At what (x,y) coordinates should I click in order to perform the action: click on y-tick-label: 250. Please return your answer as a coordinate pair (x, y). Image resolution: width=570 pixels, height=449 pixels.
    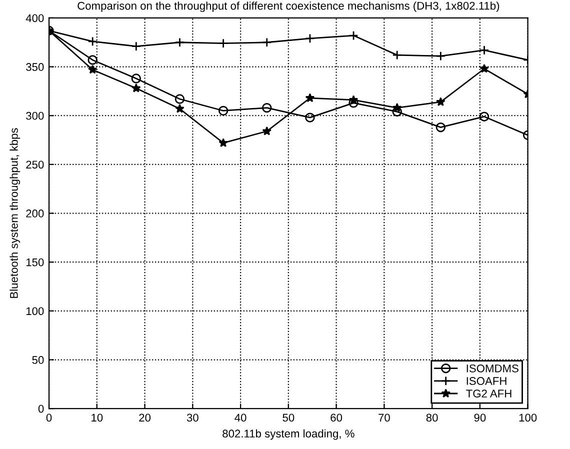
    Looking at the image, I should click on (35, 164).